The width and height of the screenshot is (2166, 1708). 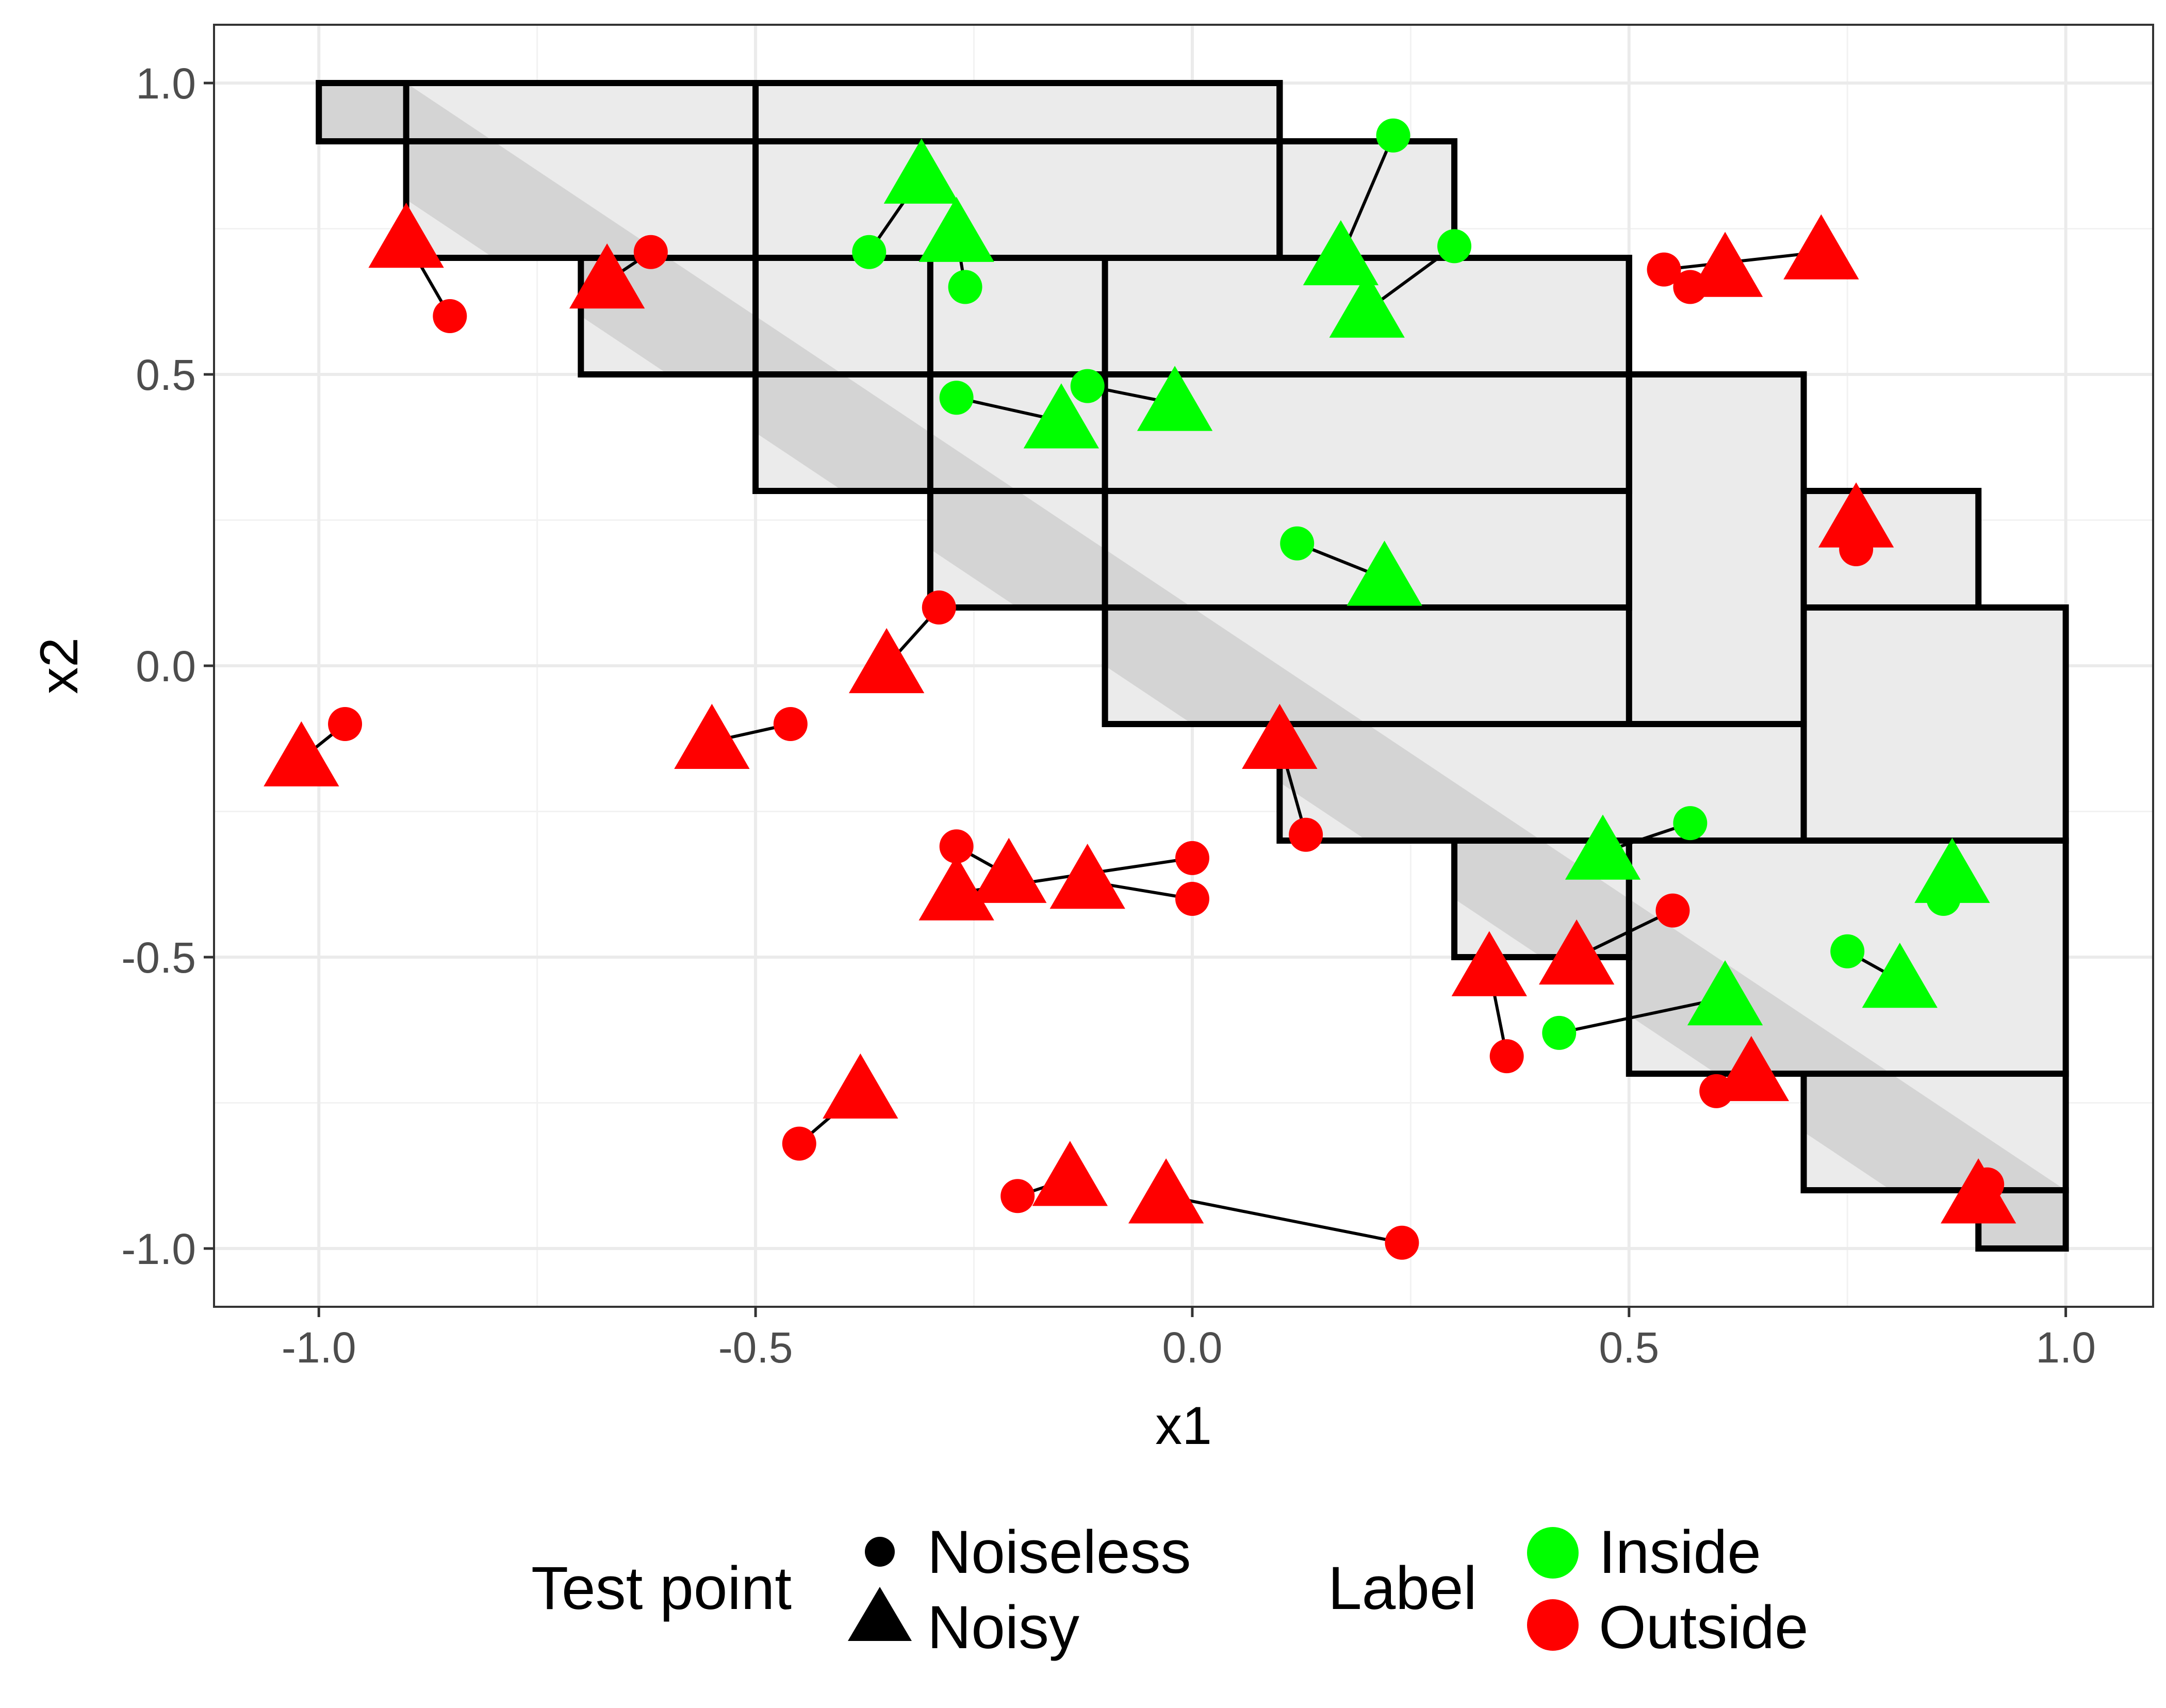 What do you see at coordinates (1680, 1552) in the screenshot?
I see `legend-inside-label: Inside` at bounding box center [1680, 1552].